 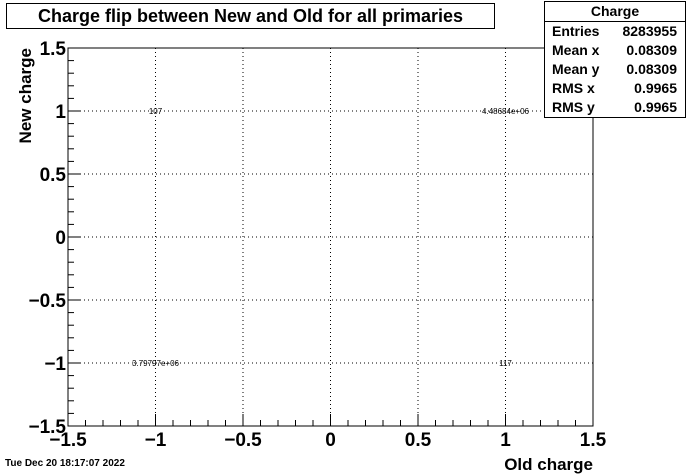 What do you see at coordinates (505, 111) in the screenshot?
I see `bin-content-label: 4.48684e+06` at bounding box center [505, 111].